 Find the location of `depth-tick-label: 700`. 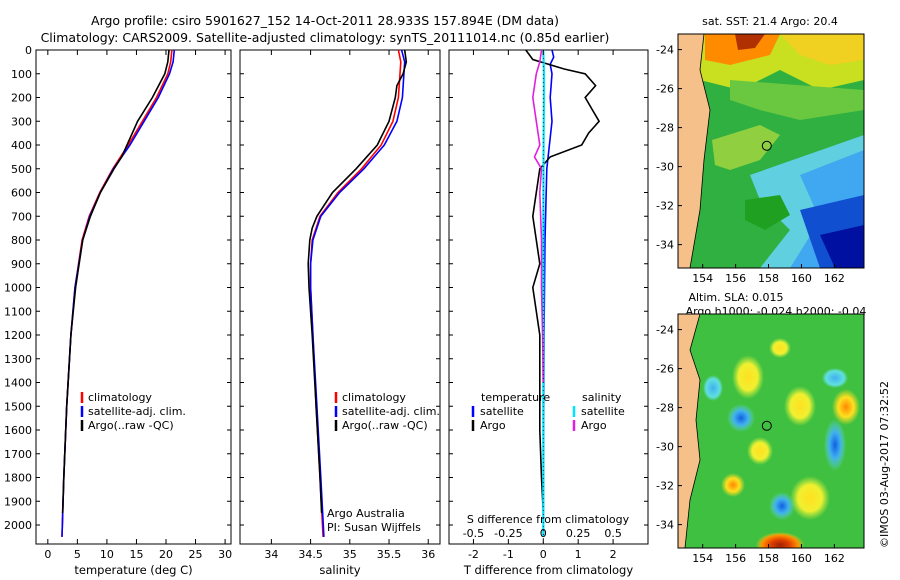

depth-tick-label: 700 is located at coordinates (21, 216).